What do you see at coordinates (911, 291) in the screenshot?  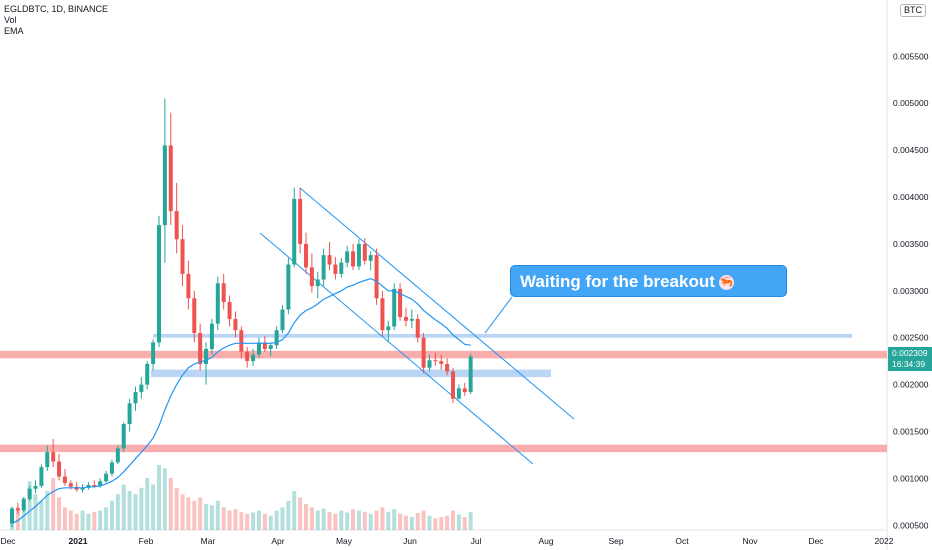 I see `y-tick-label: 0.003000` at bounding box center [911, 291].